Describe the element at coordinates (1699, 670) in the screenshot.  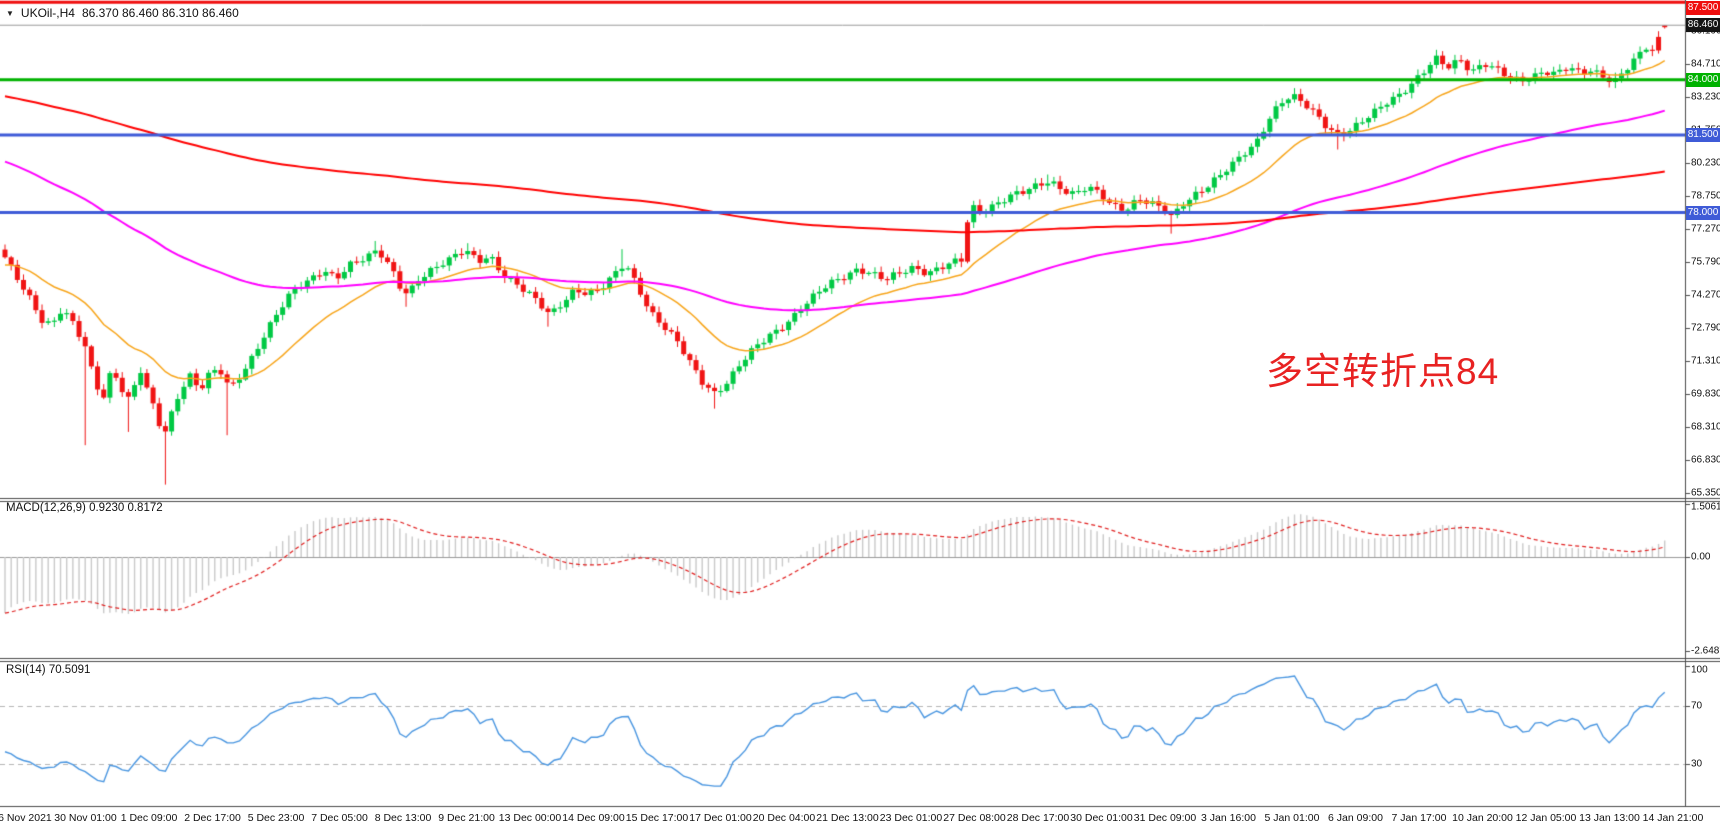
I see `rsi-tick-label: 100` at that location.